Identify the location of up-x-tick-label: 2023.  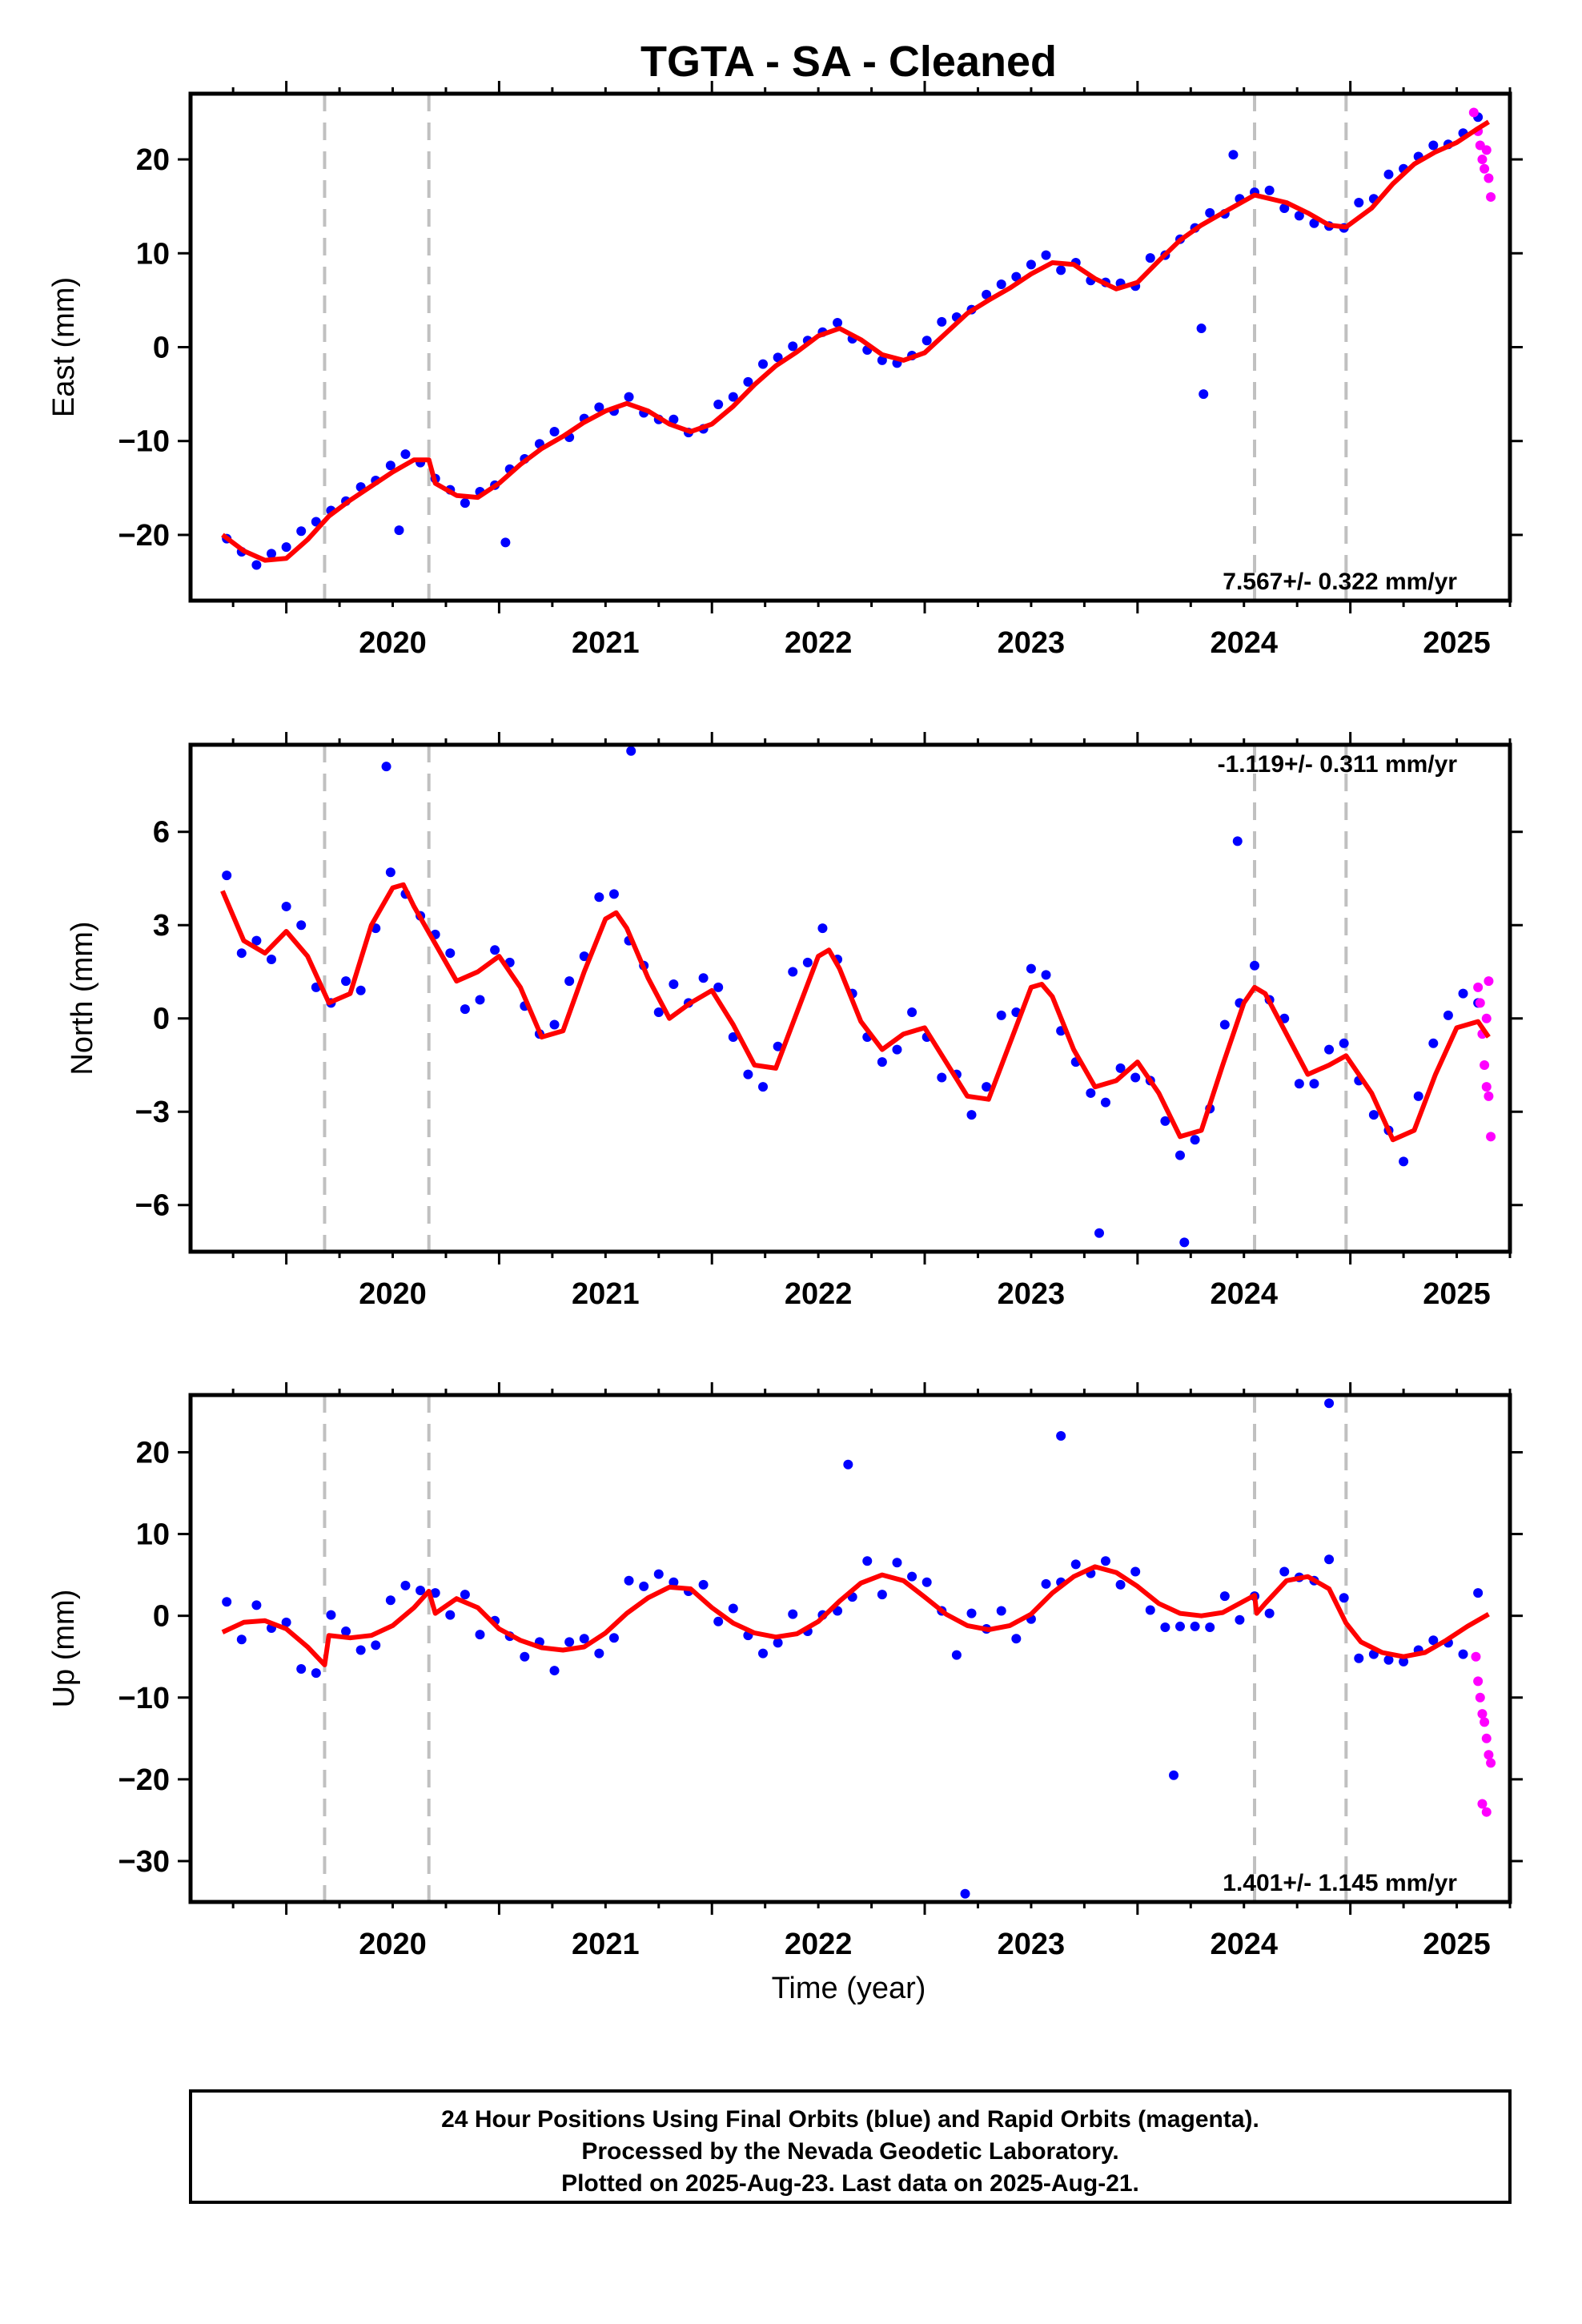
(1032, 1944).